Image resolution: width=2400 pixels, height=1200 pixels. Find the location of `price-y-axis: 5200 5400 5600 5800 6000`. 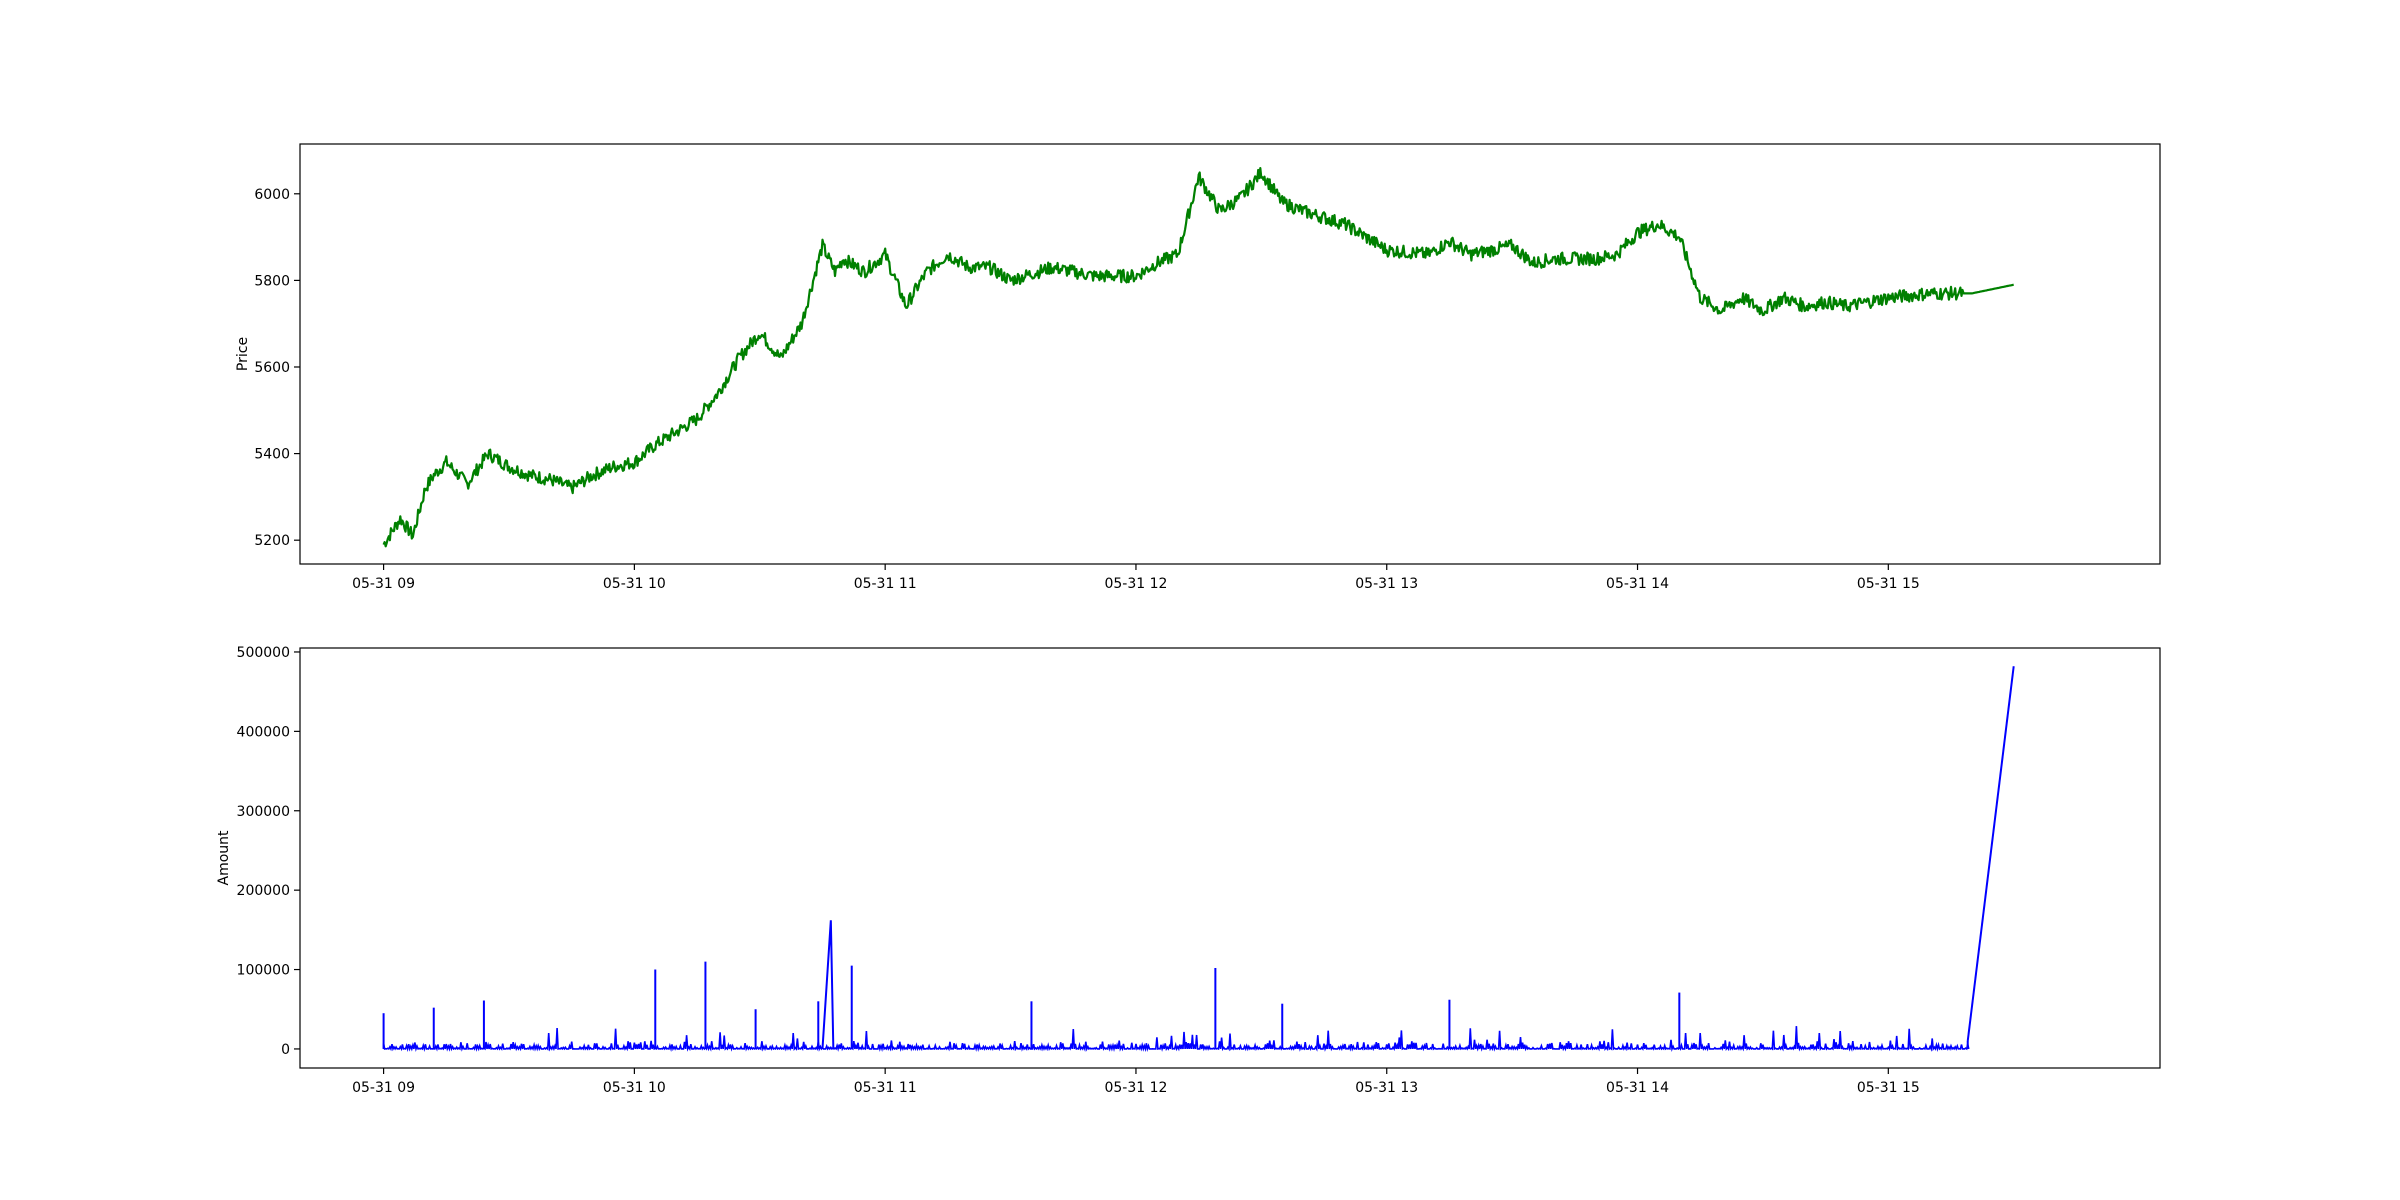

price-y-axis: 5200 5400 5600 5800 6000 is located at coordinates (277, 368).